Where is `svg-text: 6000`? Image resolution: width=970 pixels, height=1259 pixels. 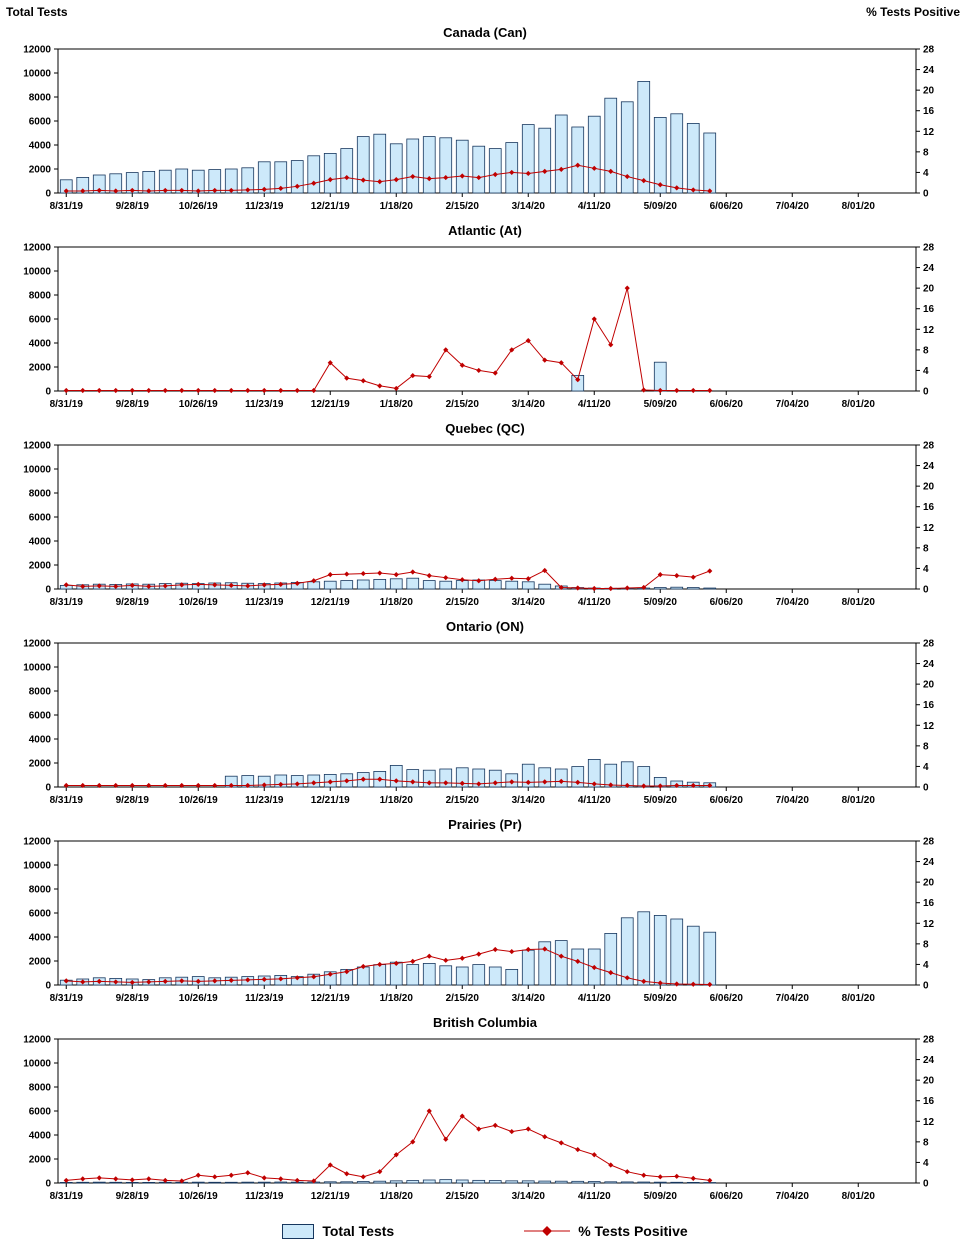 svg-text: 6000 is located at coordinates (40, 914).